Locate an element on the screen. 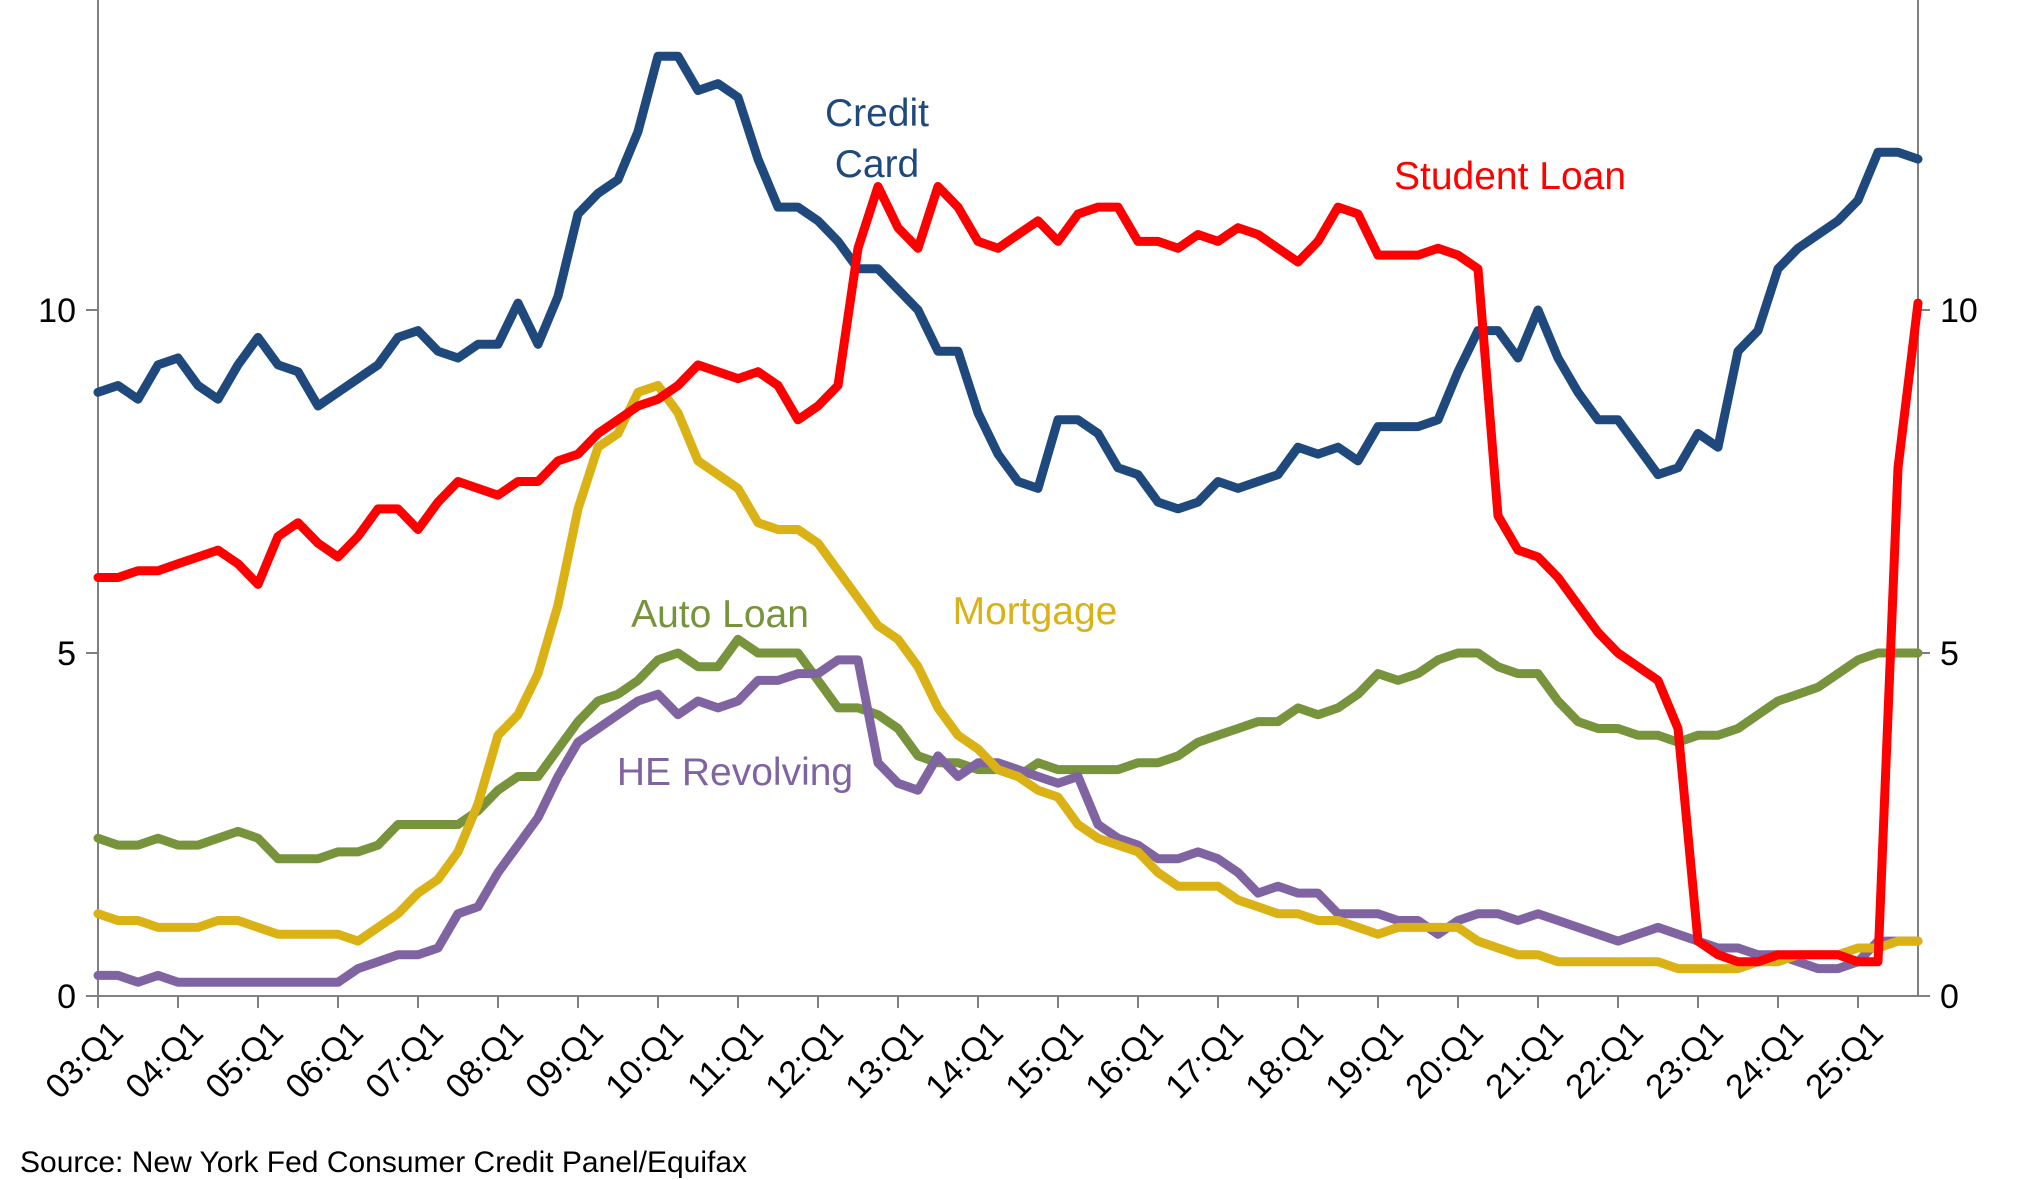  x-tick-label: 13:Q1 is located at coordinates (884, 1060).